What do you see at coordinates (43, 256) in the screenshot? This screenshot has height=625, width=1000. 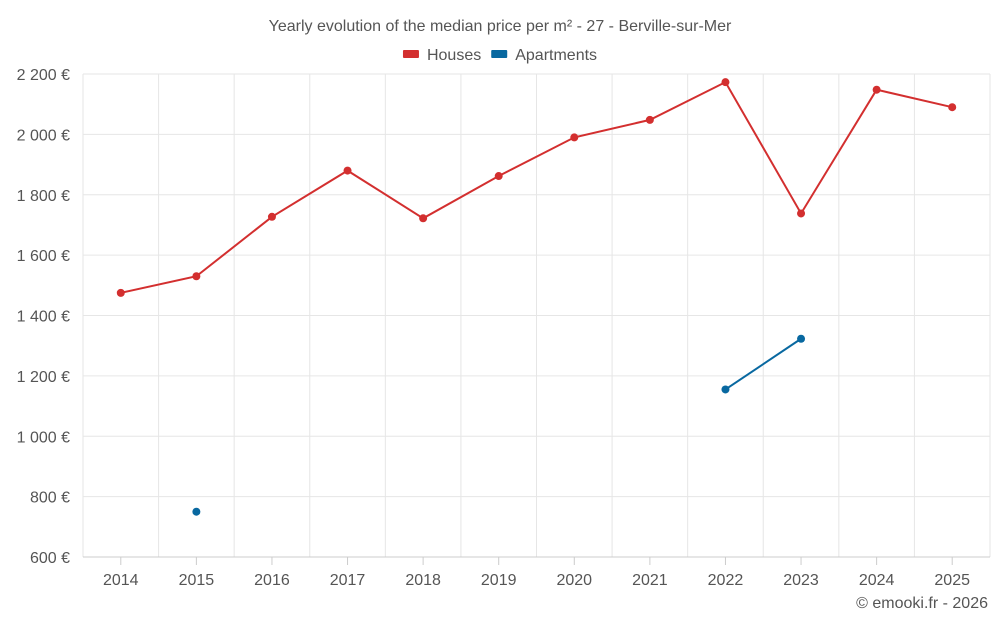 I see `y-tick-label: 1 600 €` at bounding box center [43, 256].